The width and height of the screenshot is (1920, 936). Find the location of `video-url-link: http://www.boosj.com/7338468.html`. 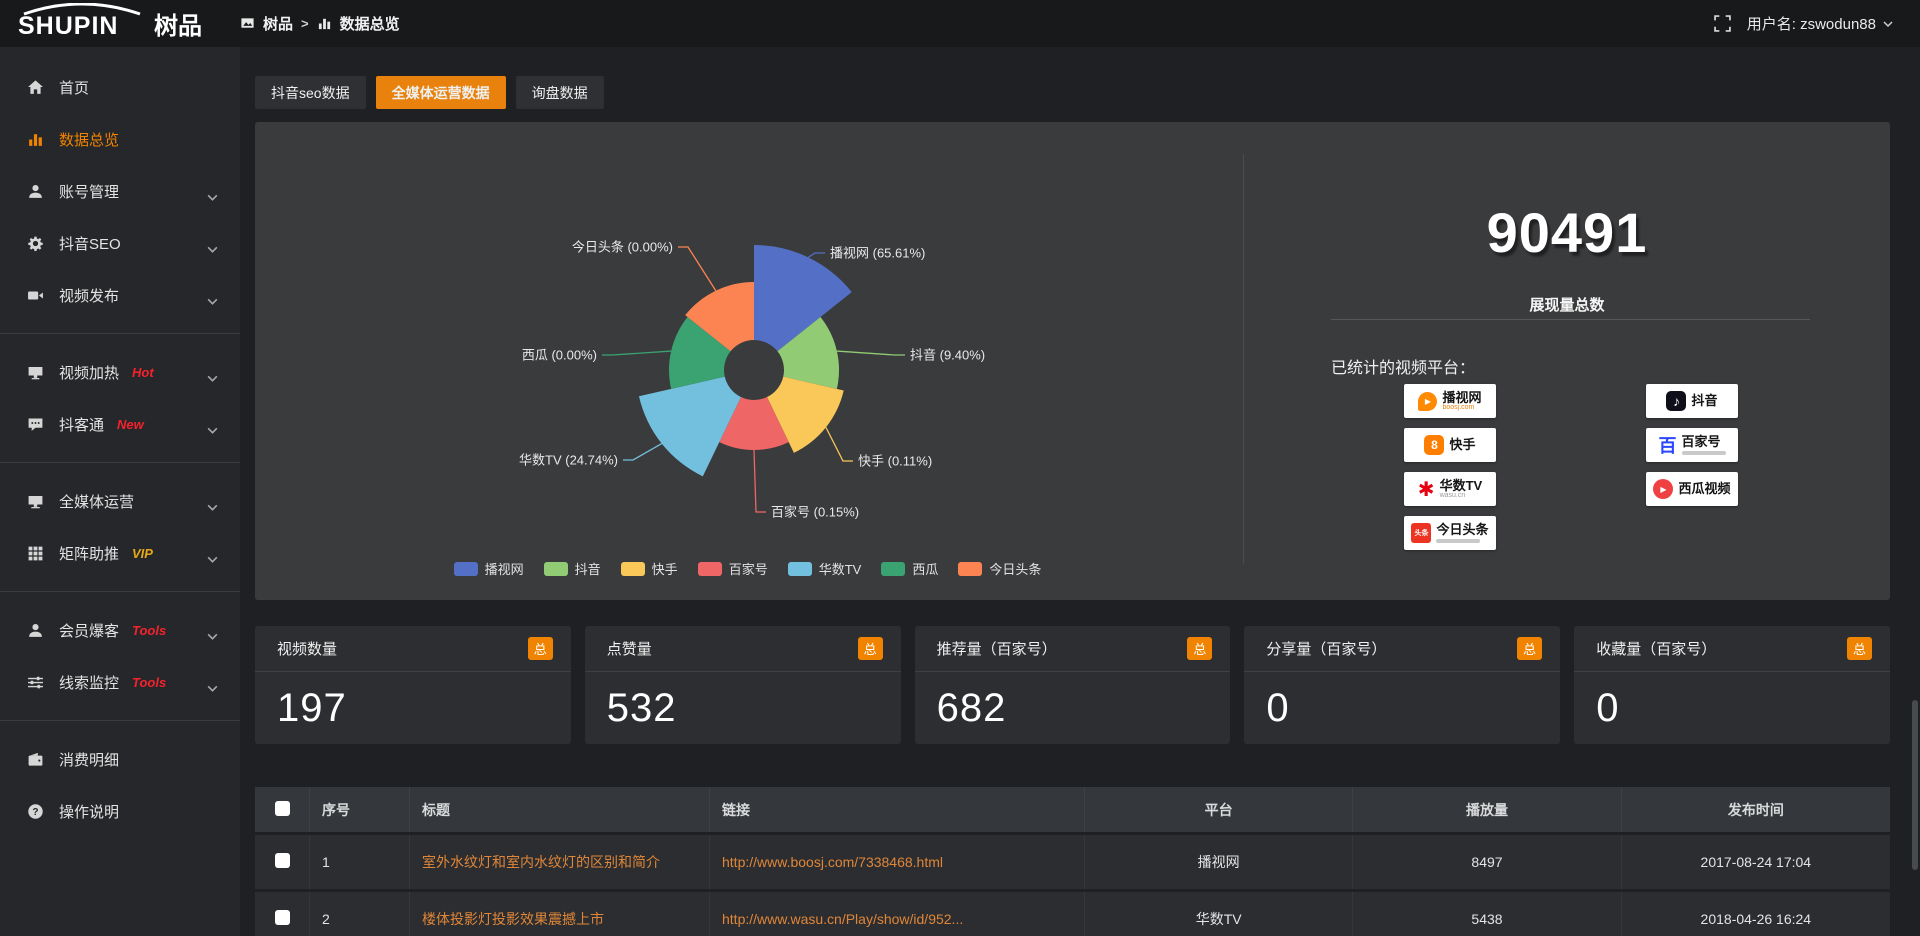

video-url-link: http://www.boosj.com/7338468.html is located at coordinates (833, 862).